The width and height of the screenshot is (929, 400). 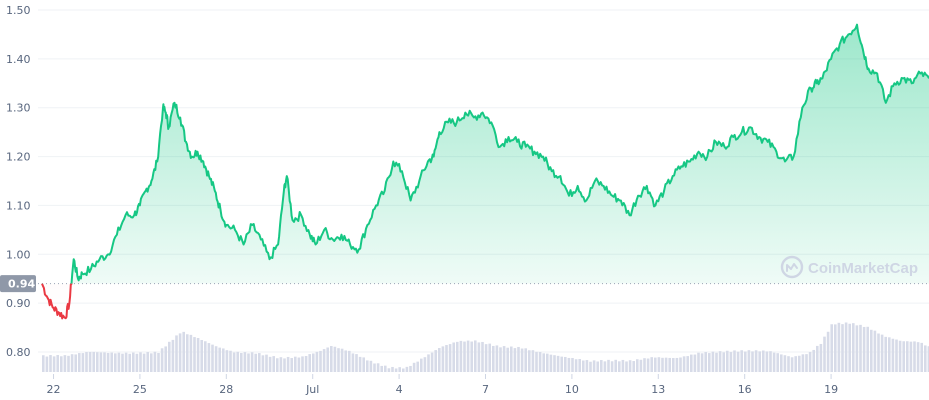 I want to click on y-tick-label: 1.30, so click(x=18, y=108).